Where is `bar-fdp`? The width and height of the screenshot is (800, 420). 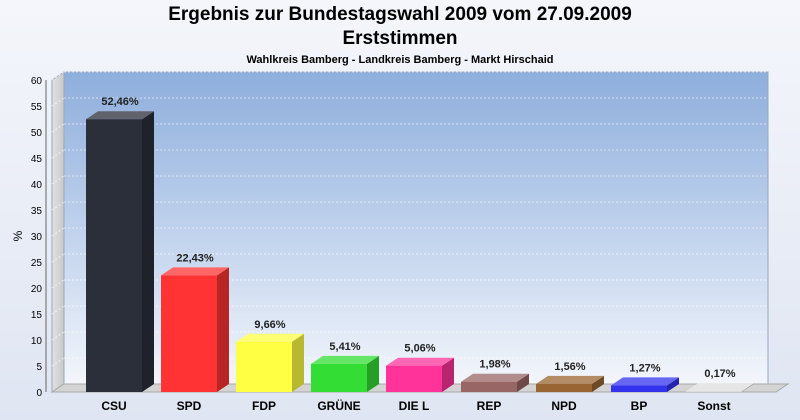 bar-fdp is located at coordinates (270, 362).